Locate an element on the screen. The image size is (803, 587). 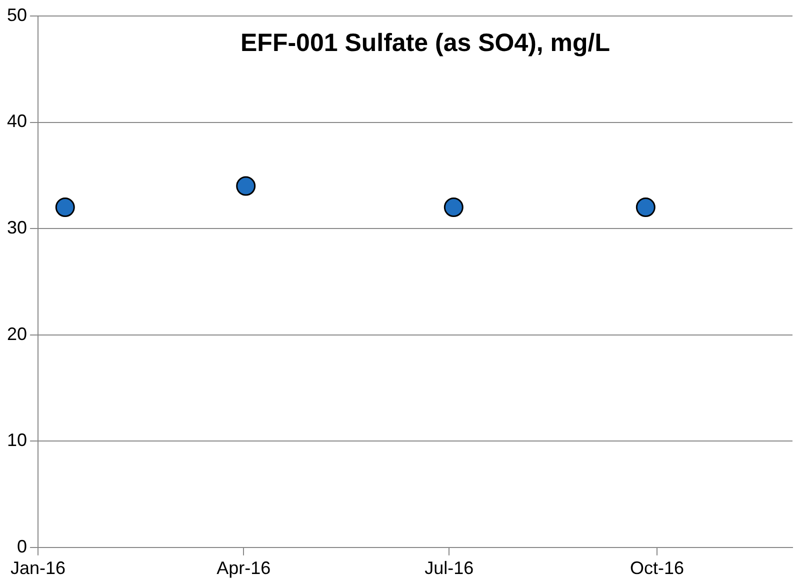
x-tick-label: Jul-16 is located at coordinates (449, 568).